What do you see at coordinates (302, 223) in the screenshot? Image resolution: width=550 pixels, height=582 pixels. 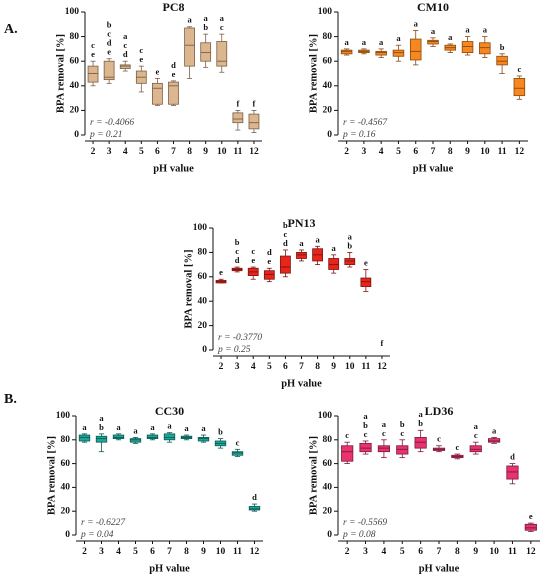 I see `chart-title: PN13` at bounding box center [302, 223].